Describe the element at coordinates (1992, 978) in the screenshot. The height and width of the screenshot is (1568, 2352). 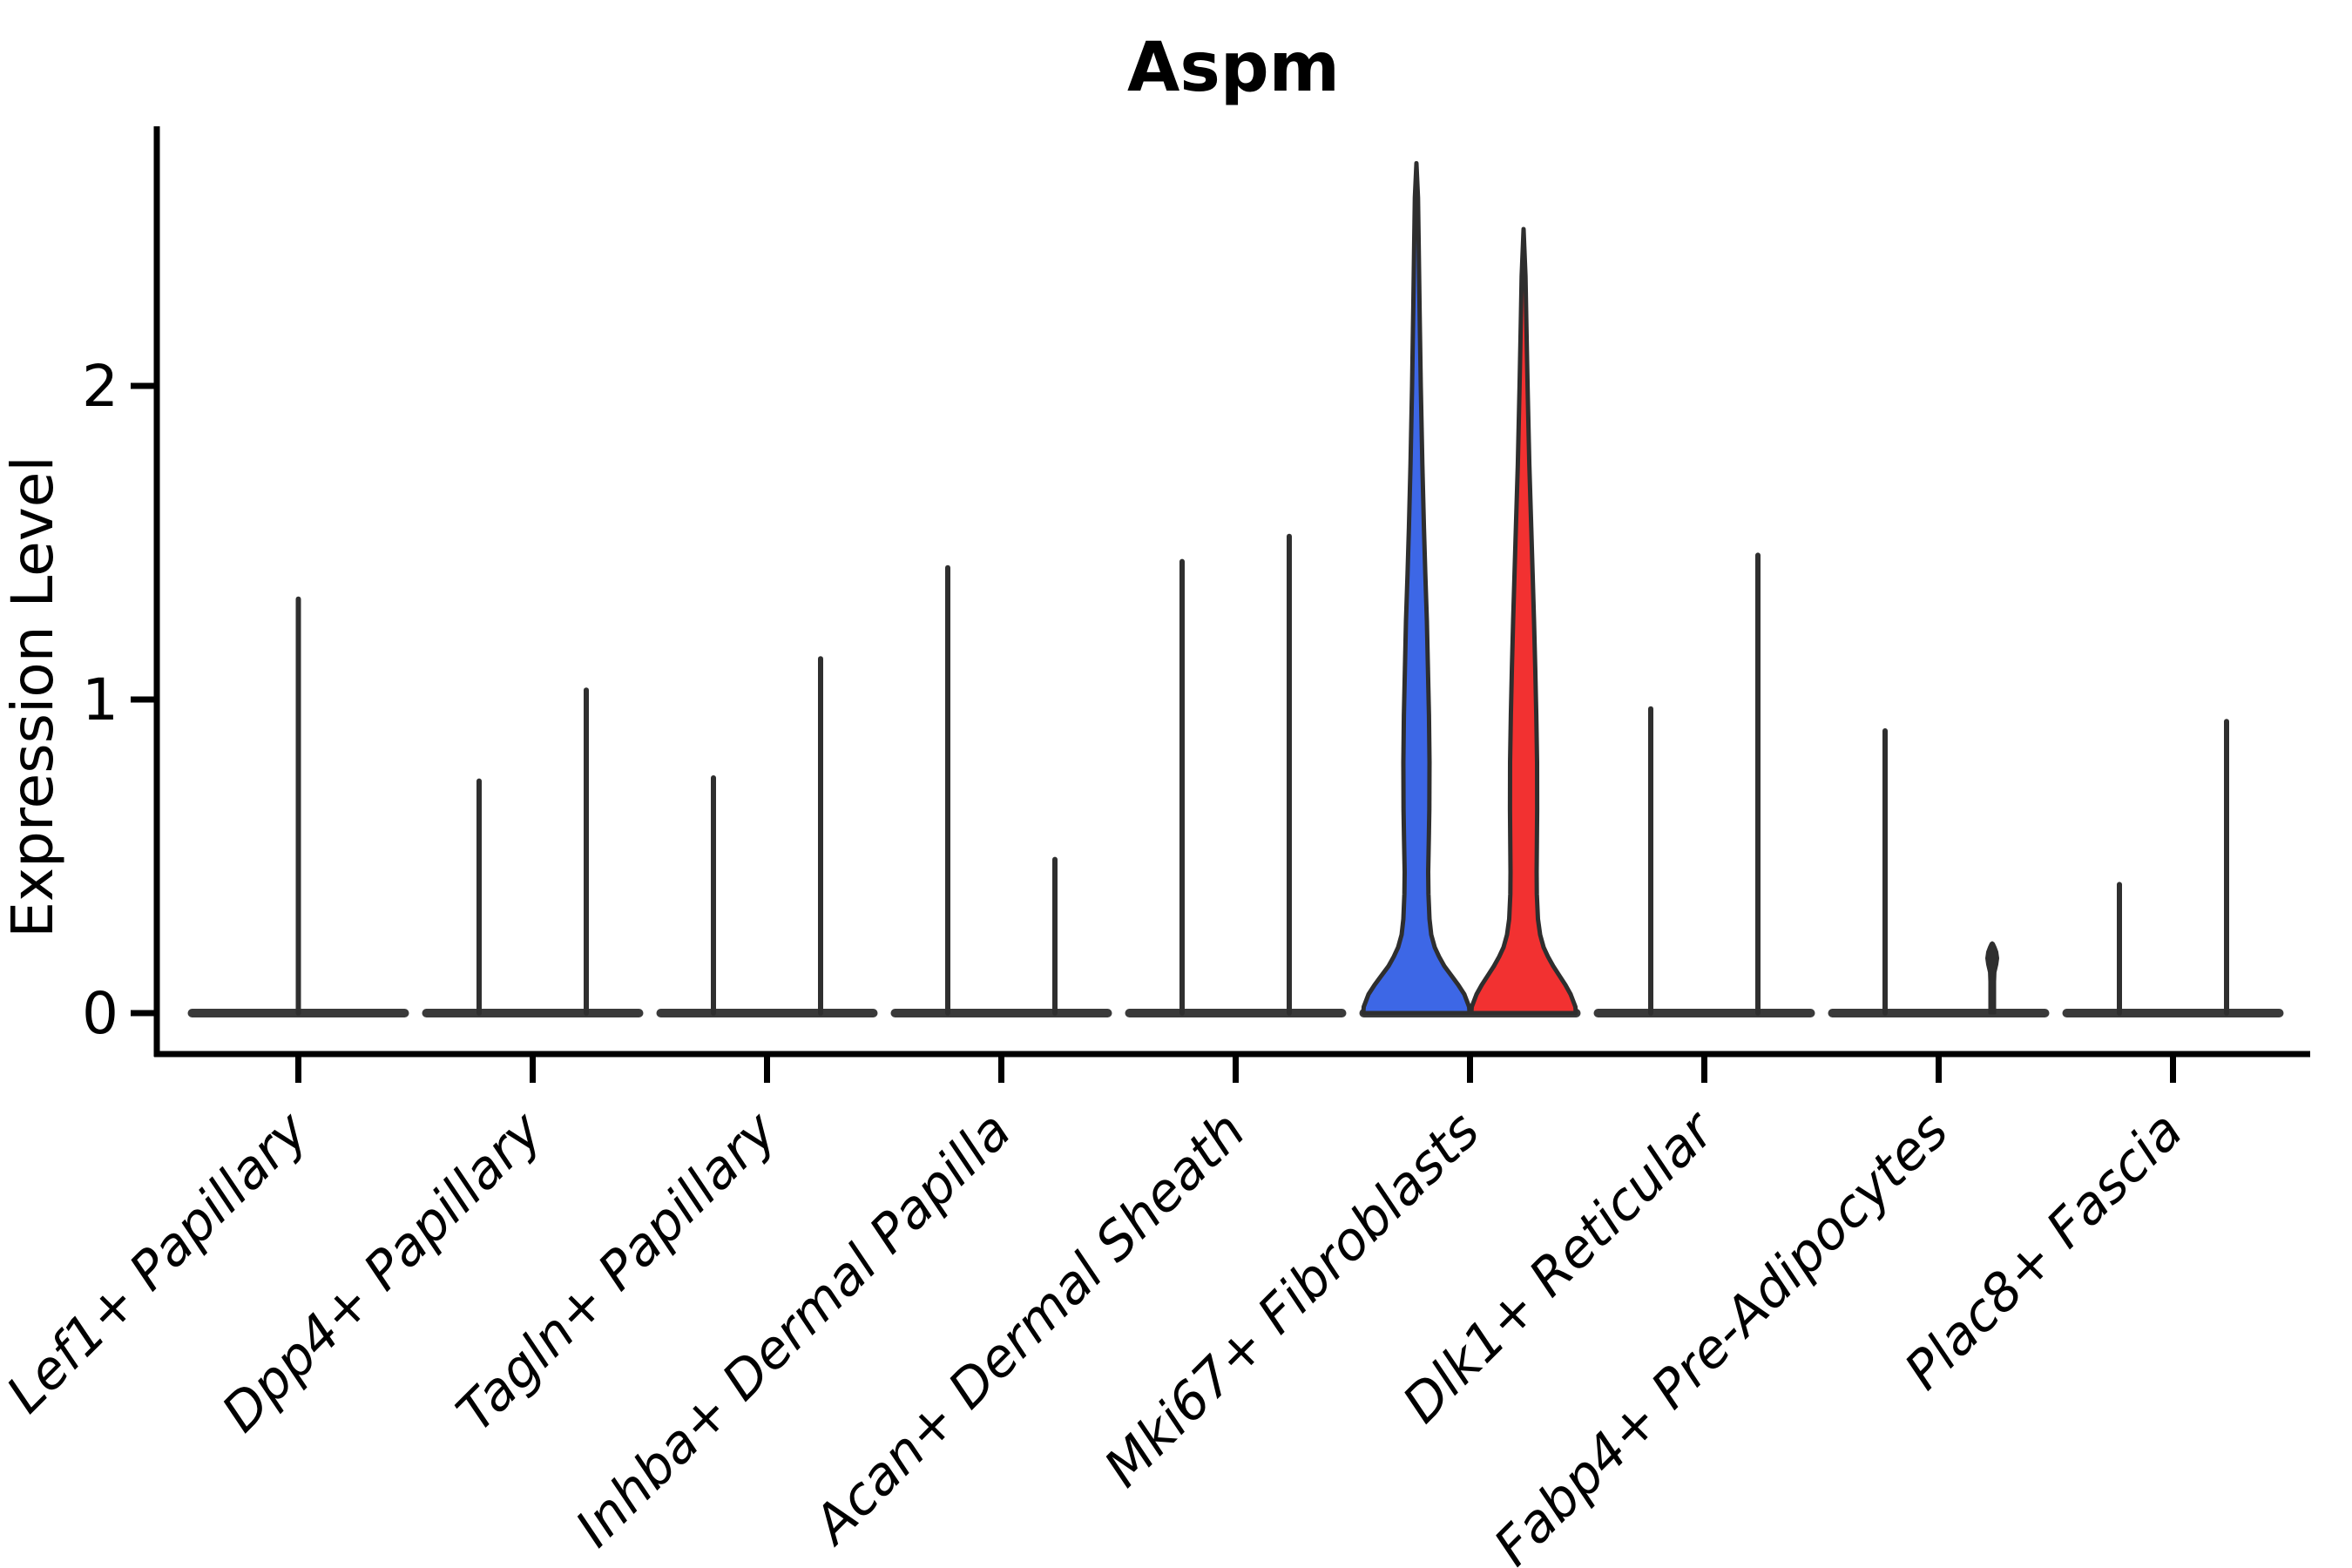
I see `spike-knob-fabp4-pre-adipocytes-right` at that location.